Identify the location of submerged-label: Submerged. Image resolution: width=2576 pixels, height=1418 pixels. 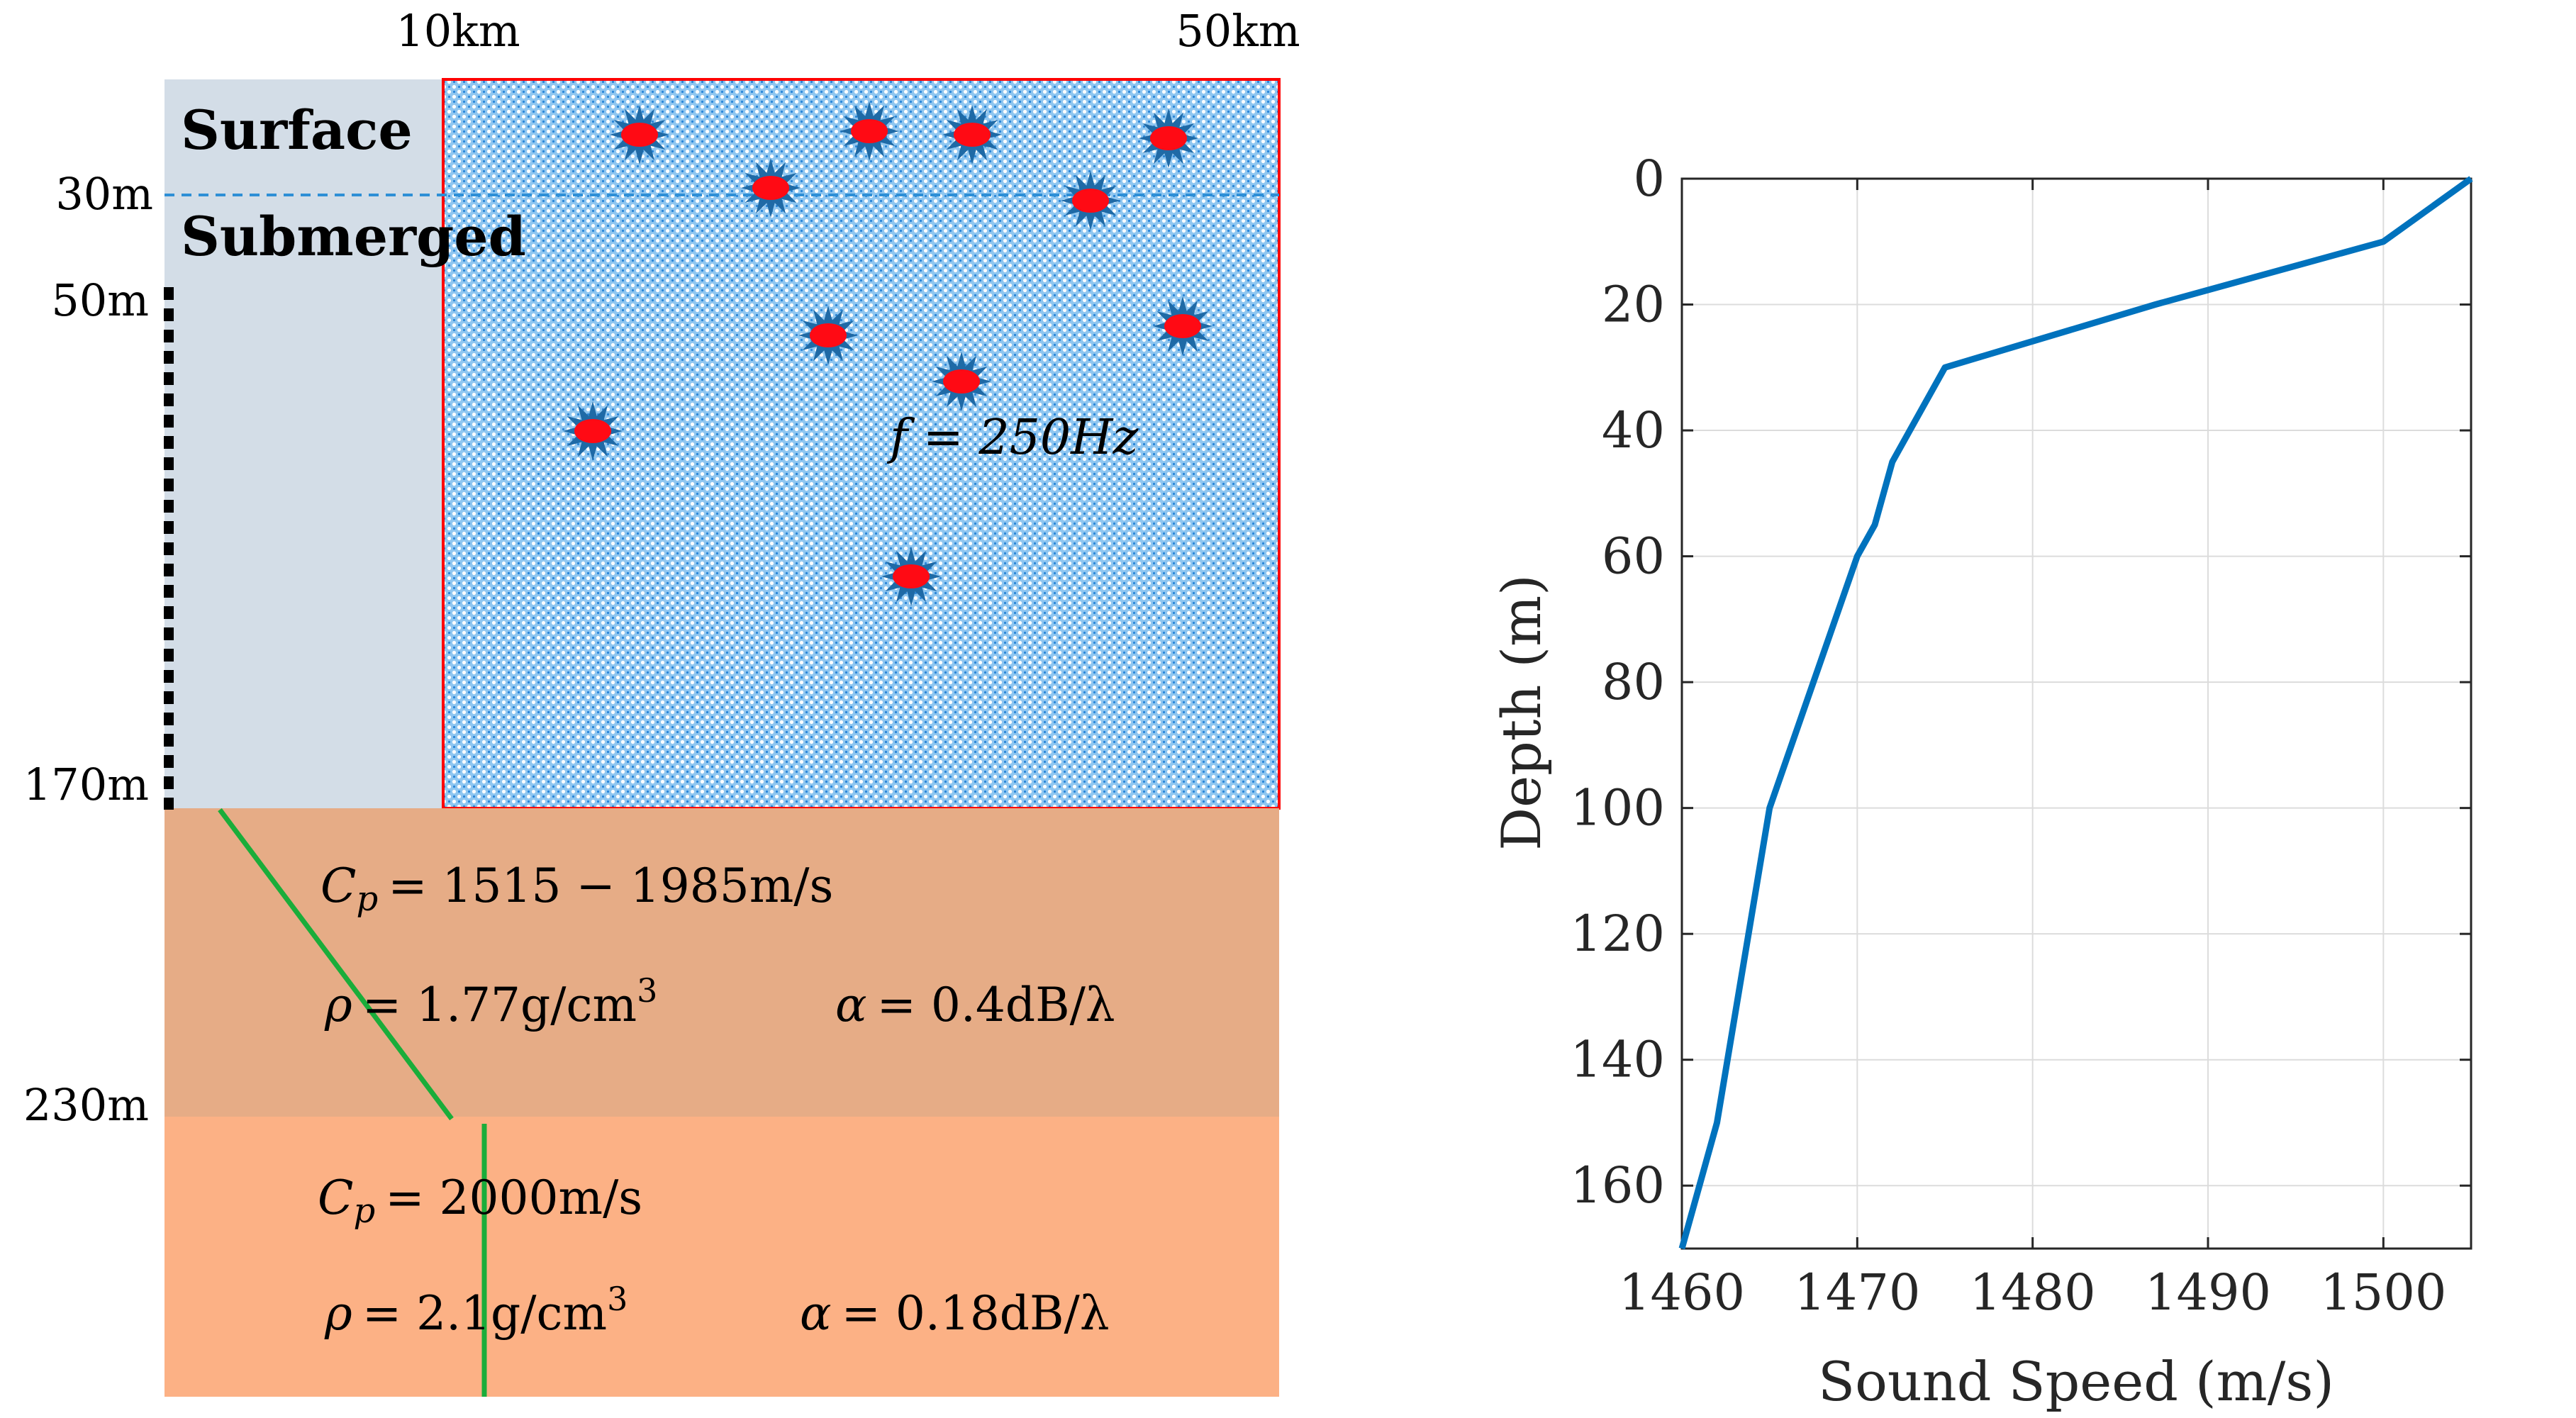
(353, 236).